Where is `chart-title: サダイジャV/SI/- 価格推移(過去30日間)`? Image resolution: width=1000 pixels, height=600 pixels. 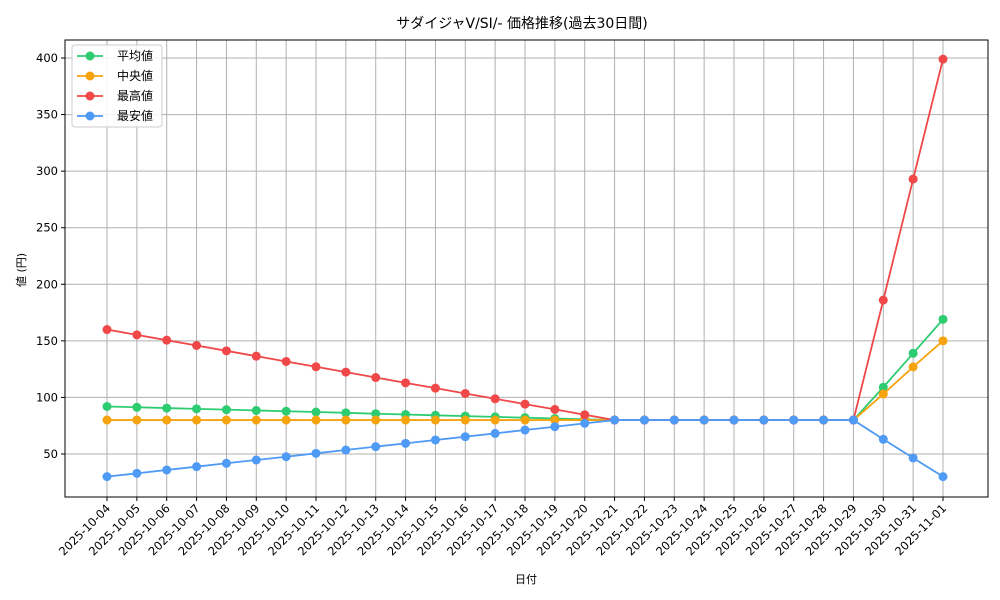
chart-title: サダイジャV/SI/- 価格推移(過去30日間) is located at coordinates (522, 24).